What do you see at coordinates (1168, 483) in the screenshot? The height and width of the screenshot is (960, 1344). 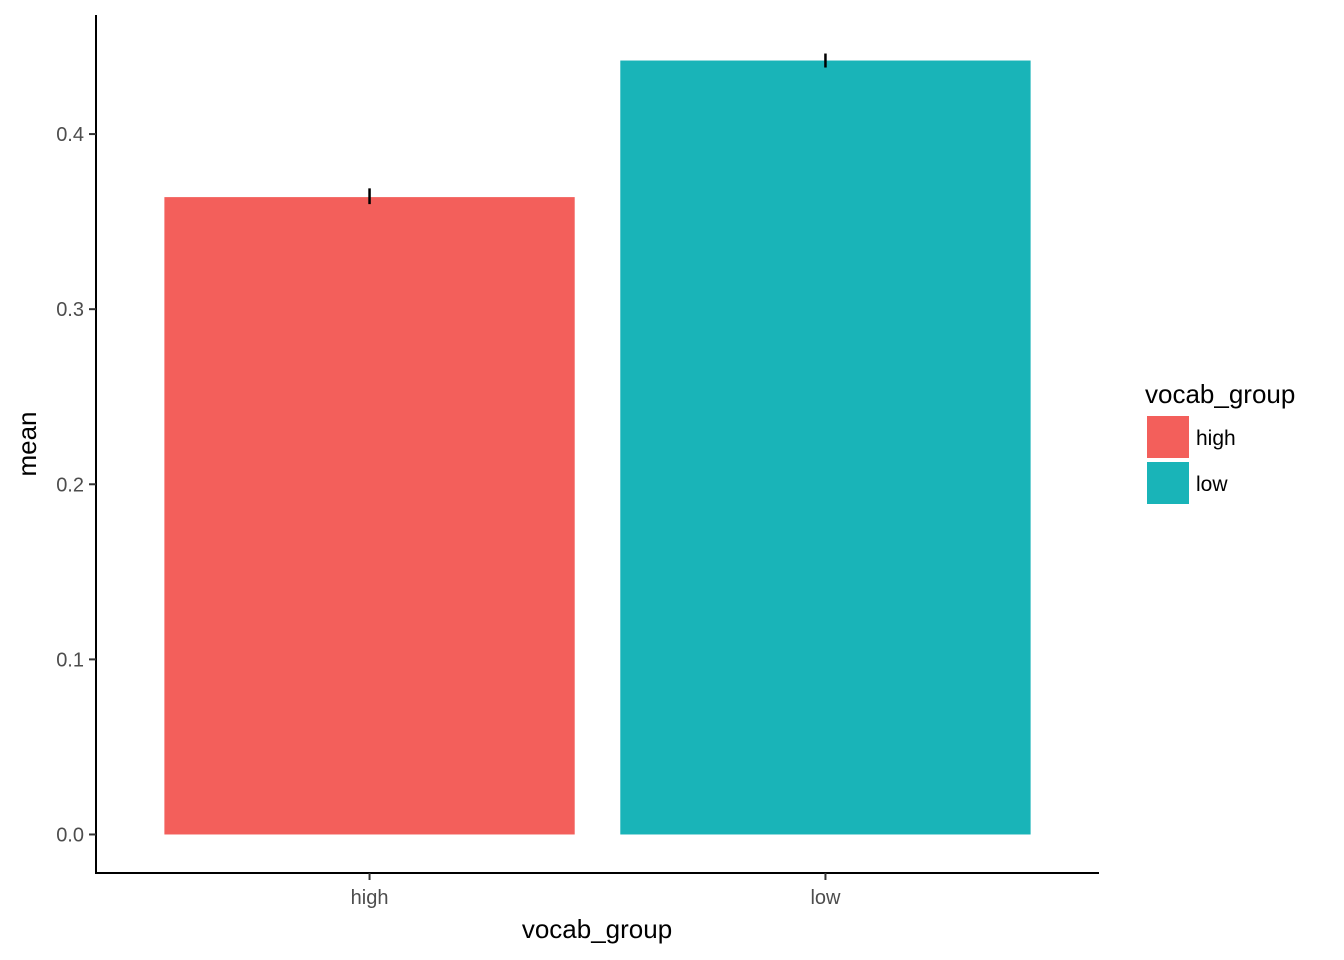 I see `legend-swatch-low` at bounding box center [1168, 483].